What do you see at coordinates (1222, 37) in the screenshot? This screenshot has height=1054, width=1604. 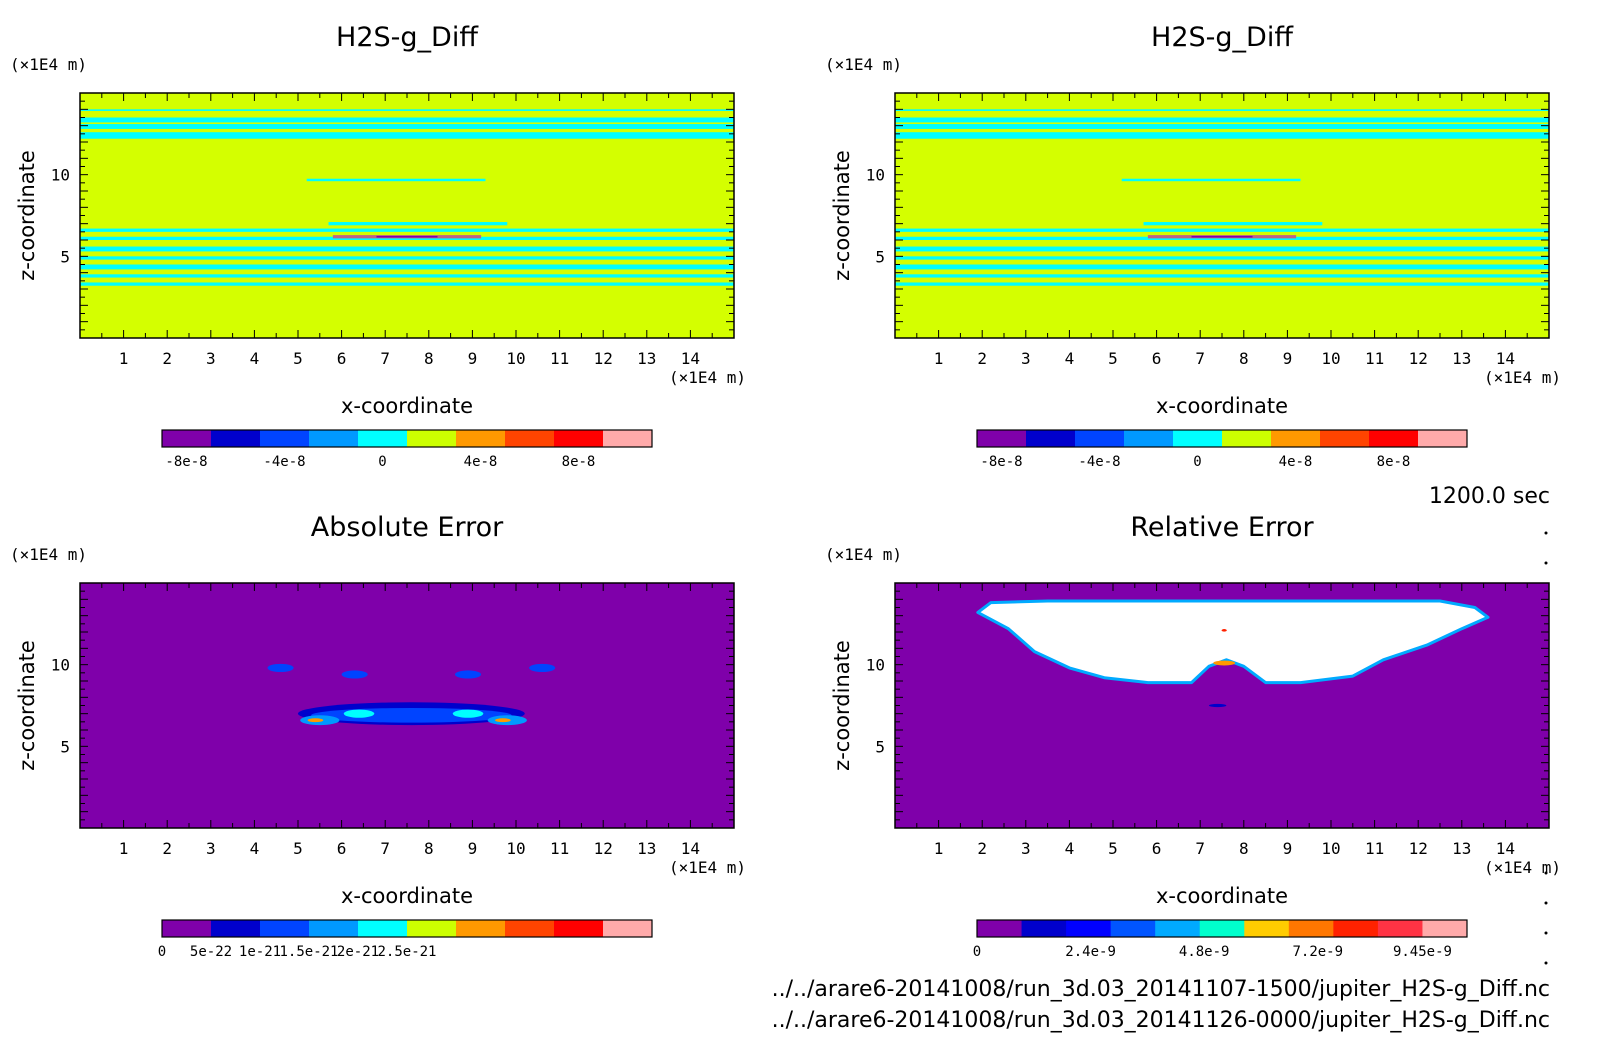 I see `chart-title: H2S-g_Diff` at bounding box center [1222, 37].